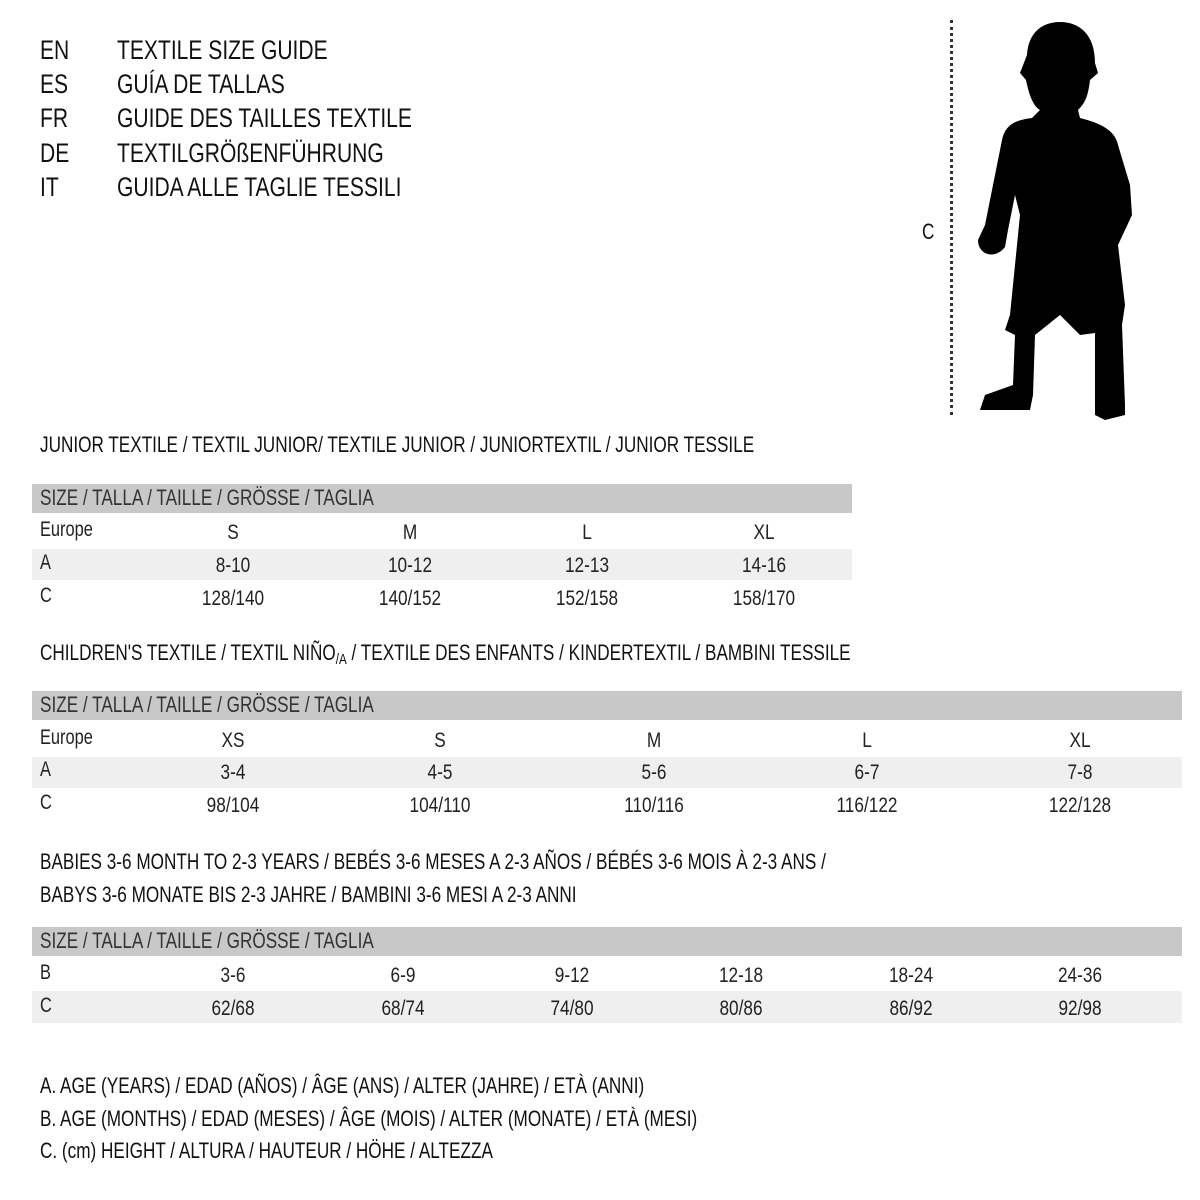  What do you see at coordinates (1055, 221) in the screenshot?
I see `child-silhouette-icon` at bounding box center [1055, 221].